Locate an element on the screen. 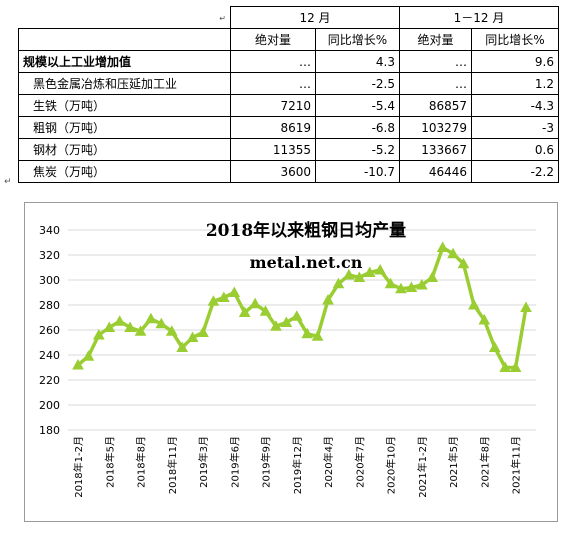 This screenshot has height=537, width=578. x-tick-label: 2021年11月 is located at coordinates (516, 465).